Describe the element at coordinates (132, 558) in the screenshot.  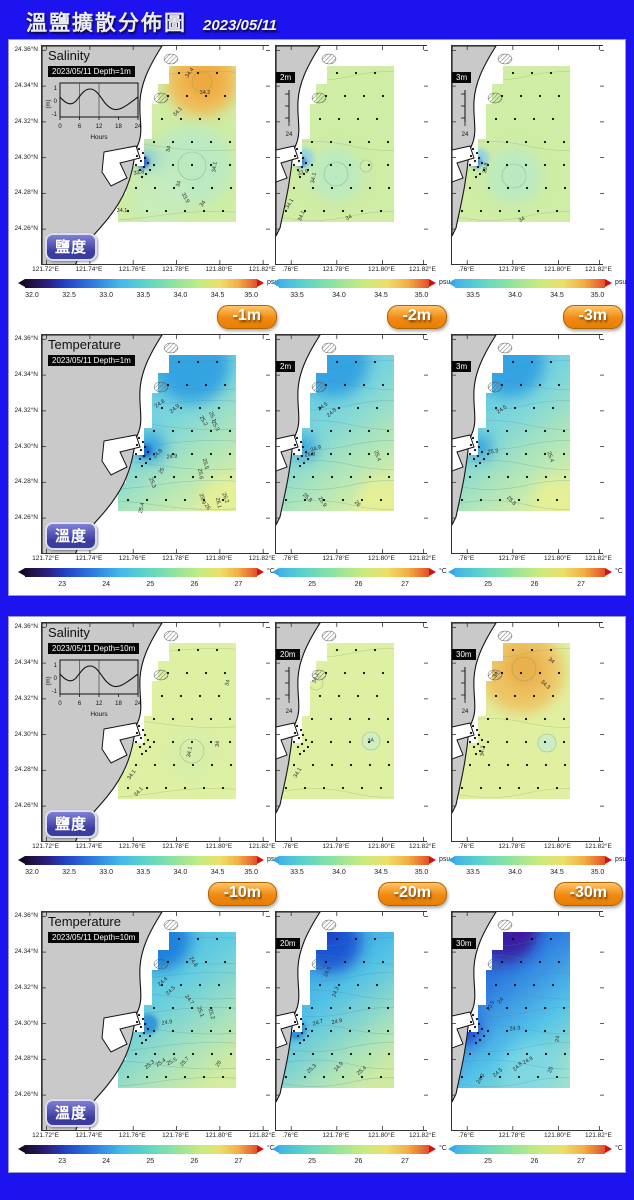
I see `lon-tick-label: 121.76°E` at that location.